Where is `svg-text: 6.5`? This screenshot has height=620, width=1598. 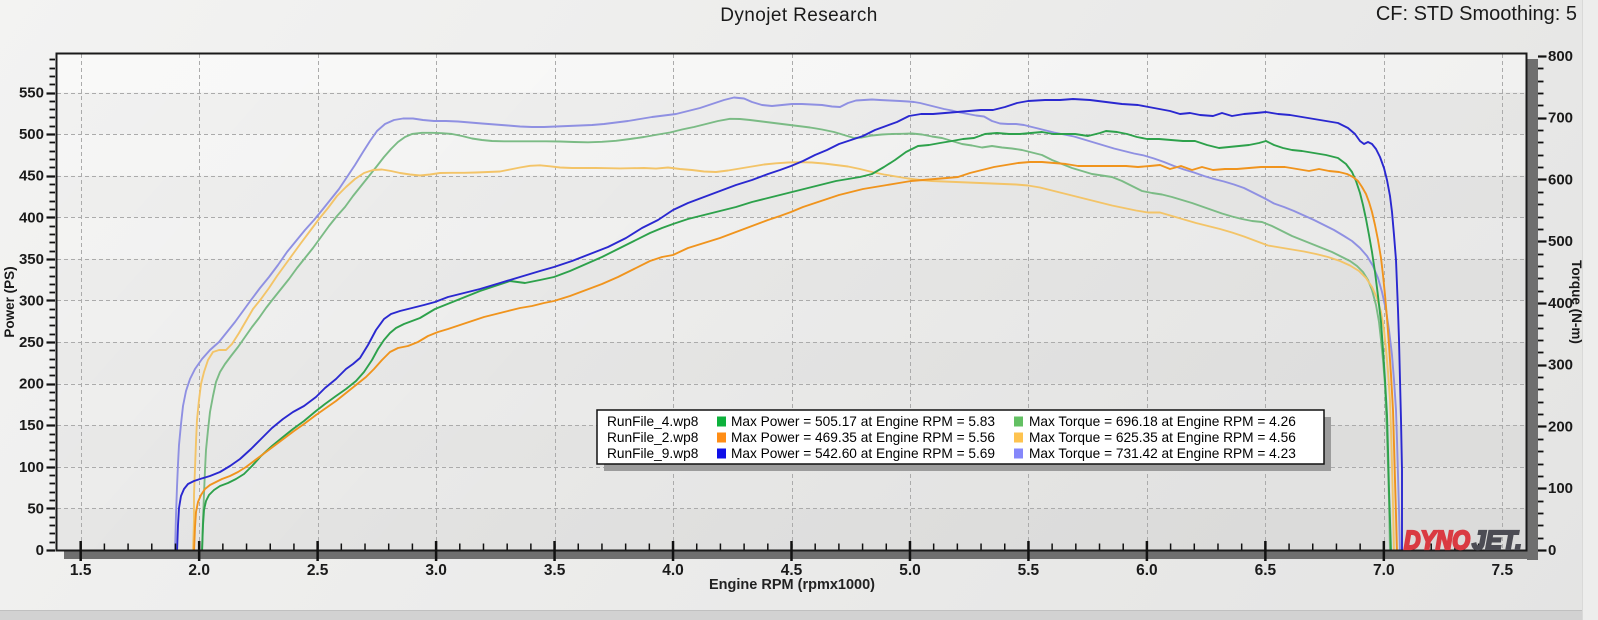
svg-text: 6.5 is located at coordinates (1266, 570).